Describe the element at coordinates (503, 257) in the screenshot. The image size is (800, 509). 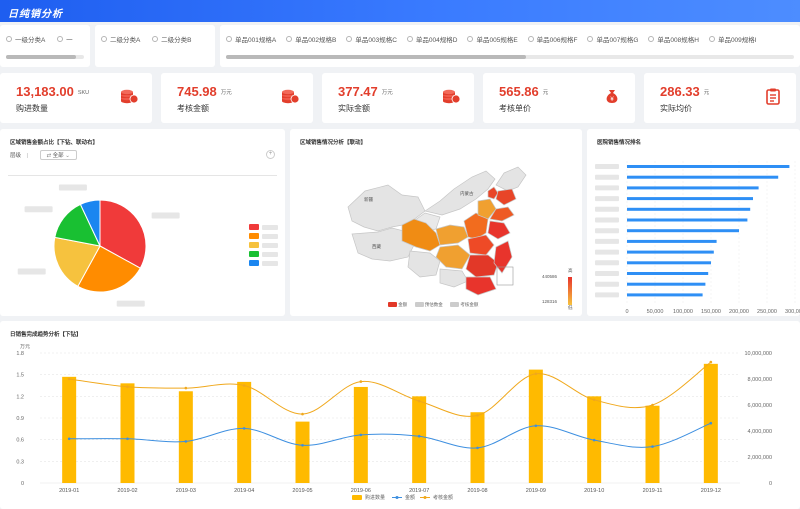
I see `province-zhejiang-fujian` at that location.